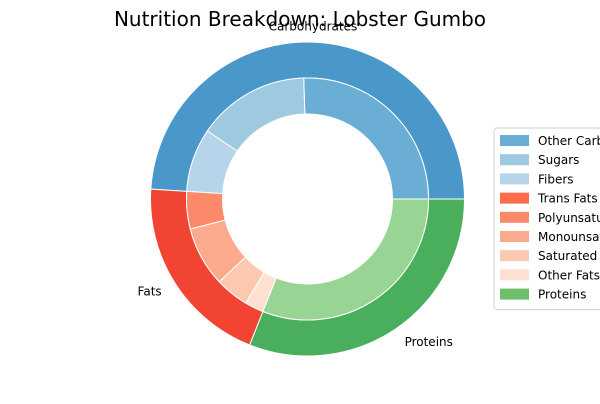 This screenshot has height=404, width=600. Describe the element at coordinates (514, 217) in the screenshot. I see `legend-swatch-polyunsaturated-fats` at that location.